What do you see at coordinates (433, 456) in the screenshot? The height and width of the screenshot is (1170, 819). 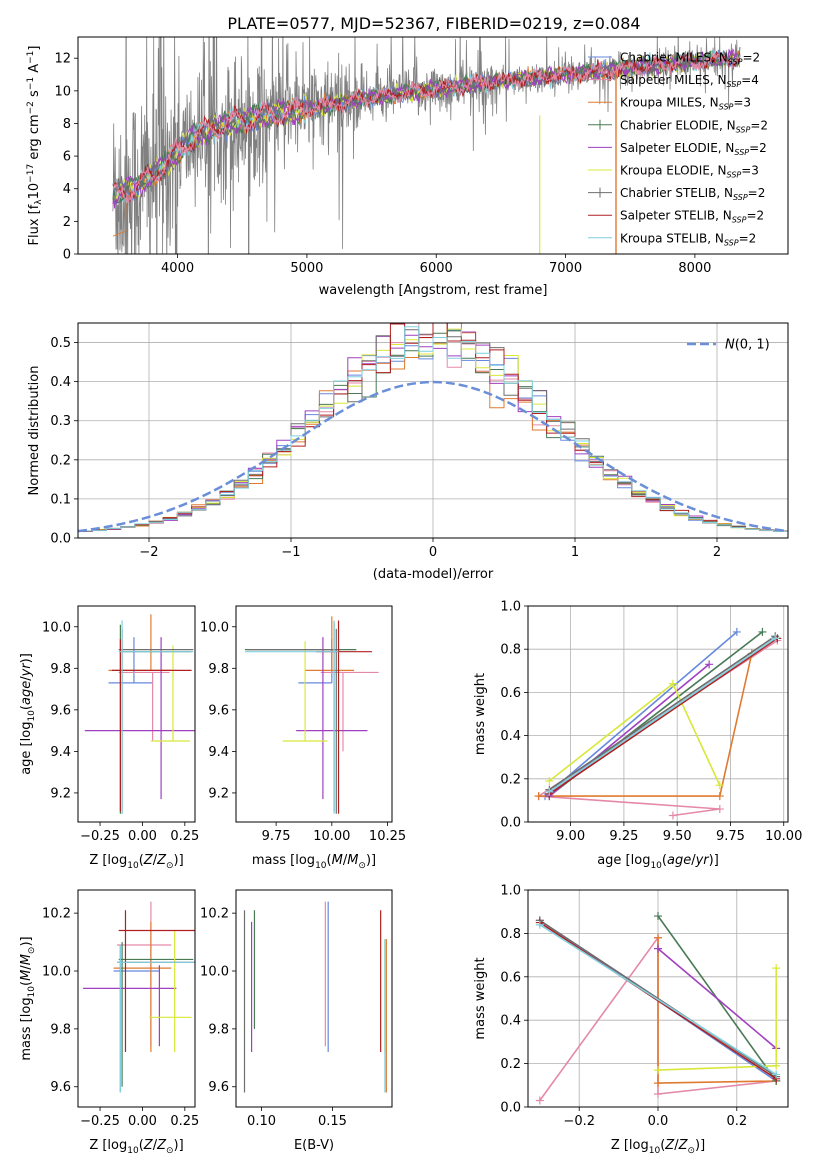 I see `normal-pdf-curve` at bounding box center [433, 456].